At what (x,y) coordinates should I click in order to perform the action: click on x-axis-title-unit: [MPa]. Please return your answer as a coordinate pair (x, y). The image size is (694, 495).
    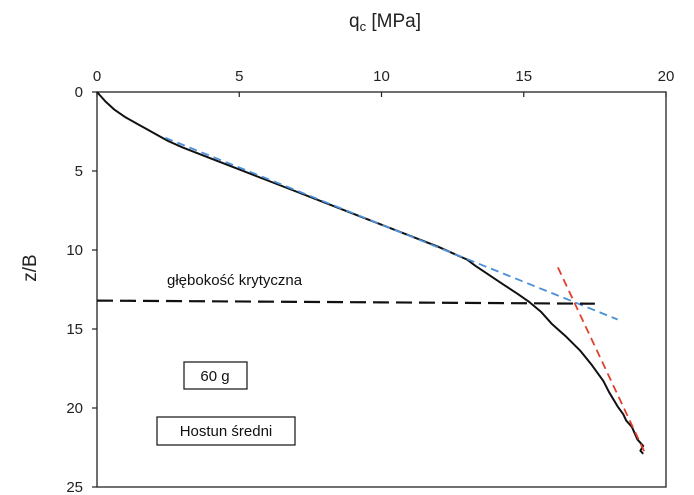
    Looking at the image, I should click on (393, 21).